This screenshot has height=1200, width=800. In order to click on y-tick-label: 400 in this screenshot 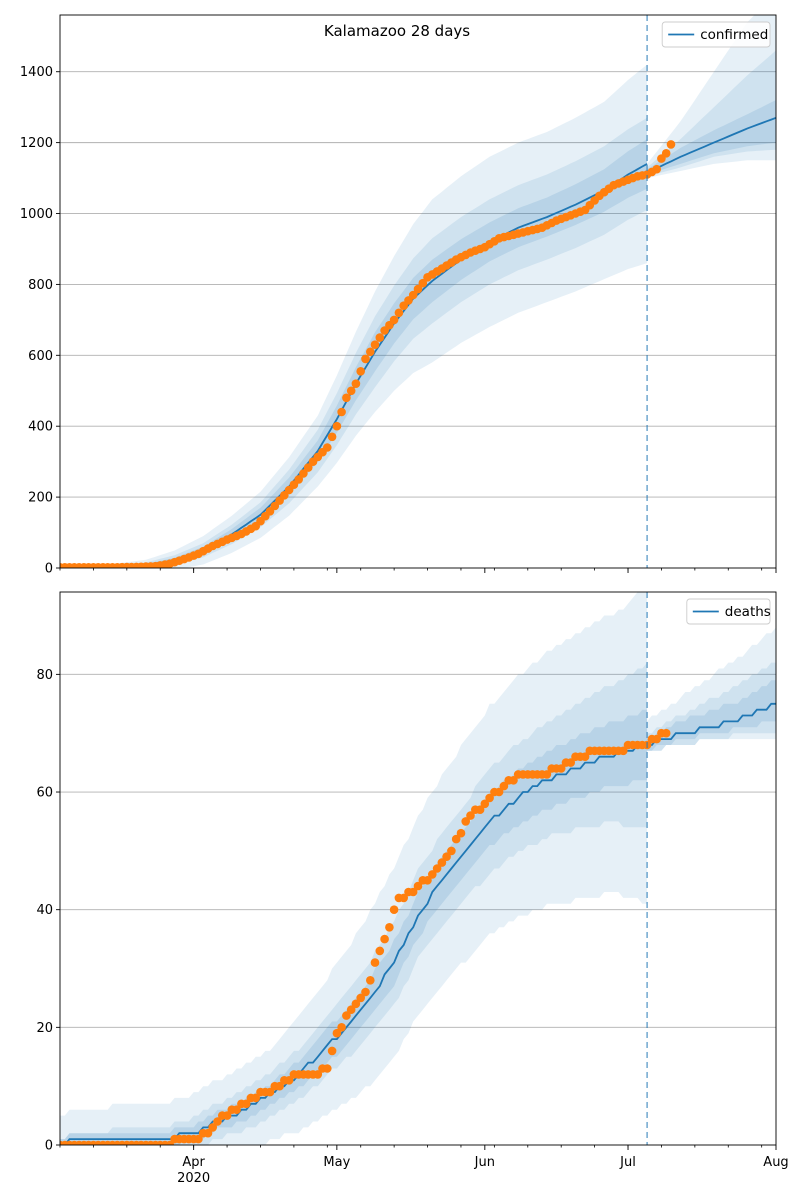, I will do `click(40, 427)`.